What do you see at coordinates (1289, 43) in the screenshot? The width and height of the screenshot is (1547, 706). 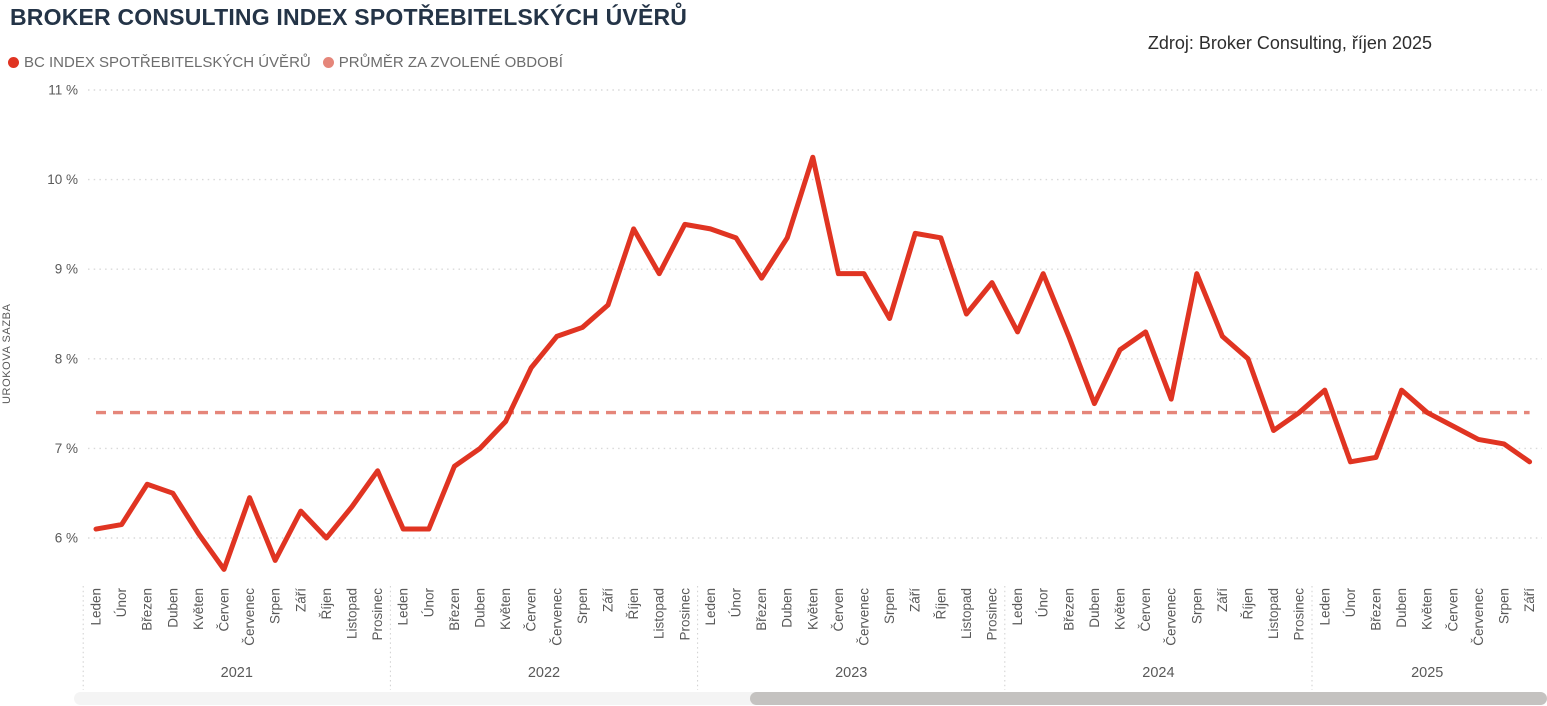 I see `source-note: Zdroj: Broker Consulting, říjen 2025` at bounding box center [1289, 43].